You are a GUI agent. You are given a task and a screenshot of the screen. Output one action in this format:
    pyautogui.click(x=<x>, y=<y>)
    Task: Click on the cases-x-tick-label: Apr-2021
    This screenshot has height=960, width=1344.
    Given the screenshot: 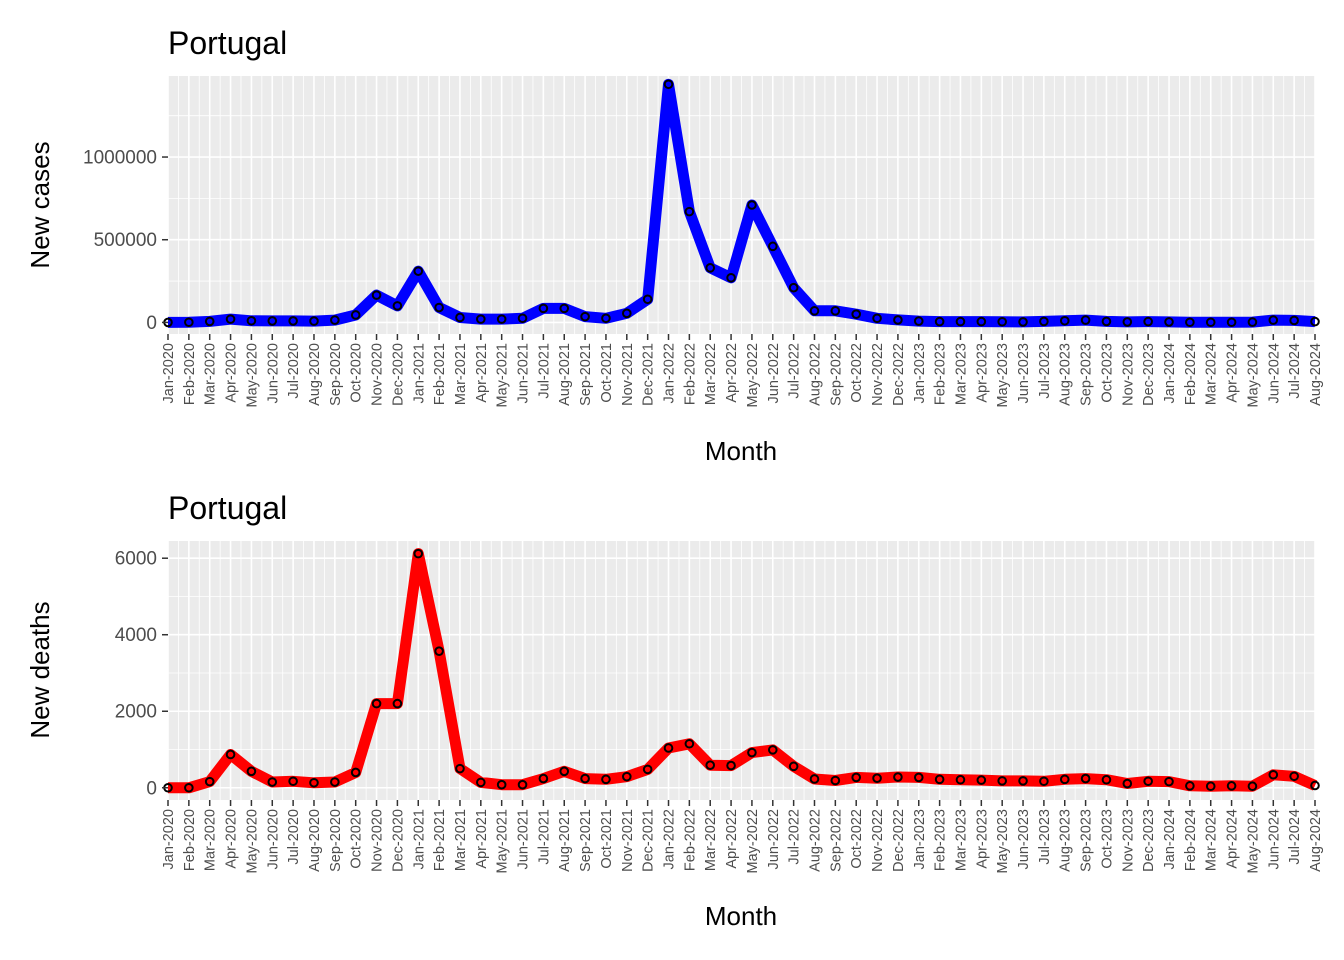 What is the action you would take?
    pyautogui.click(x=482, y=373)
    